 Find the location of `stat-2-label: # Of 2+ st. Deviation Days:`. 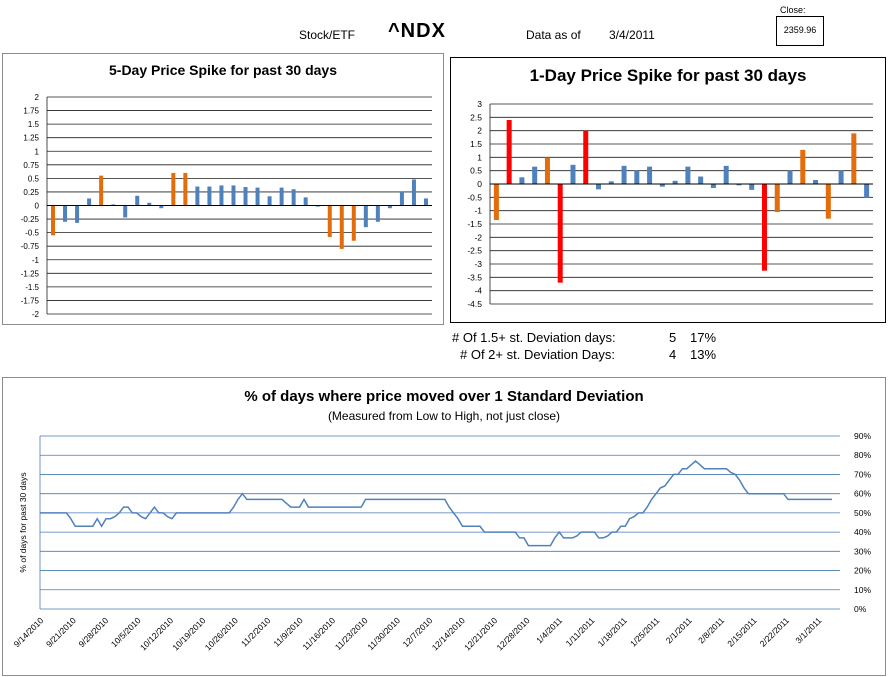

stat-2-label: # Of 2+ st. Deviation Days: is located at coordinates (537, 354).